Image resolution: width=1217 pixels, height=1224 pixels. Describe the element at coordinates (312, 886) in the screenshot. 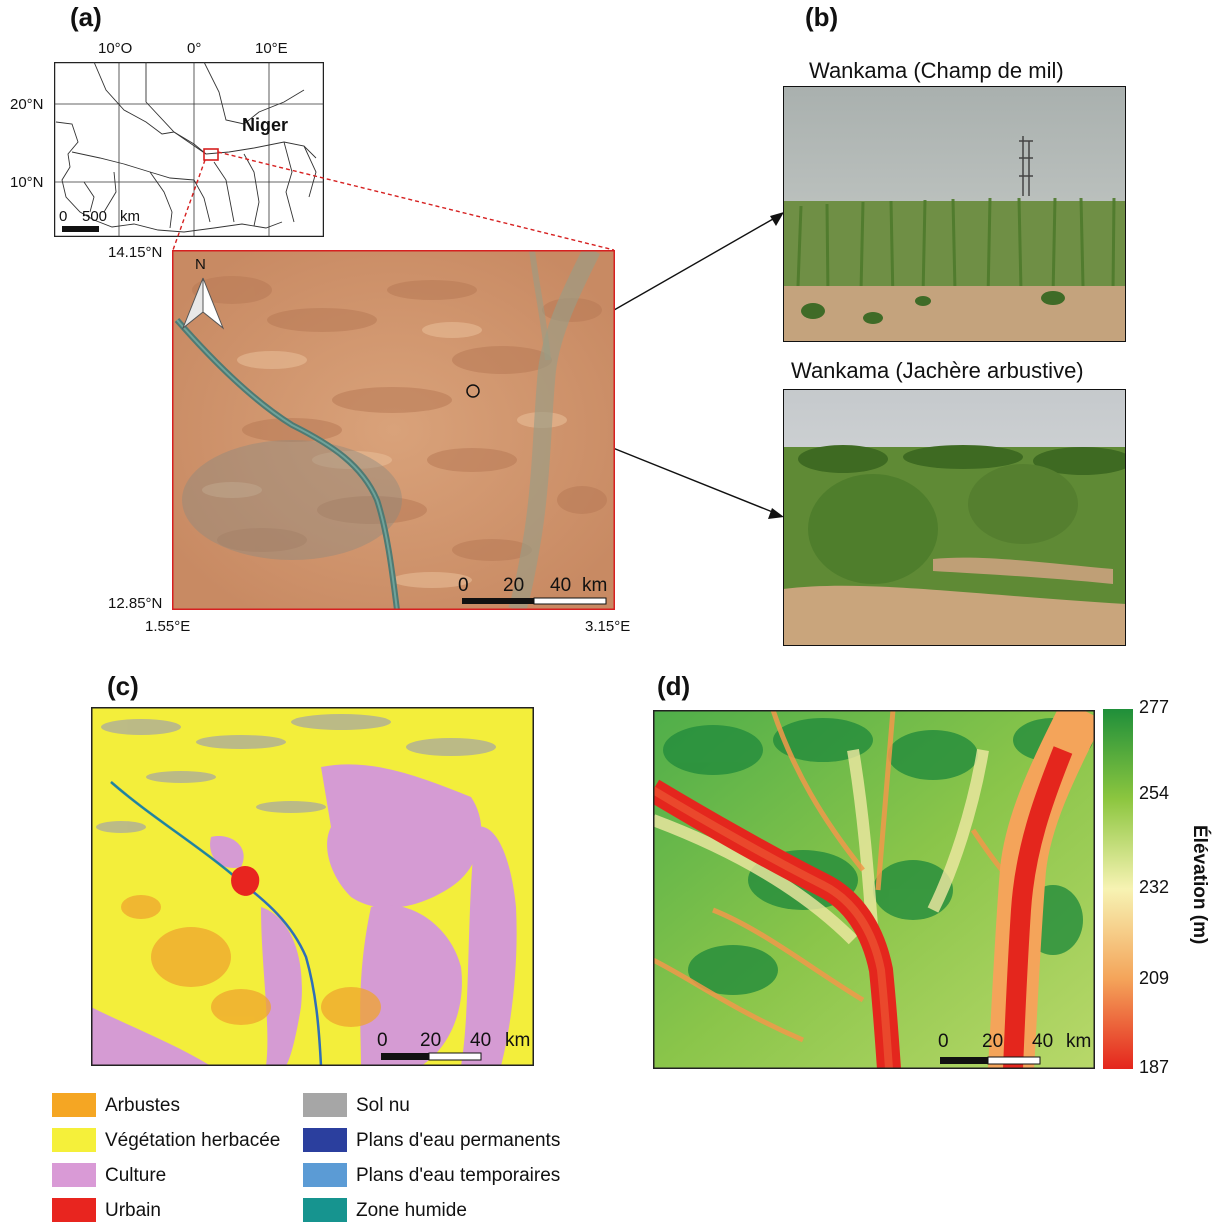

I see `landcover-map` at that location.